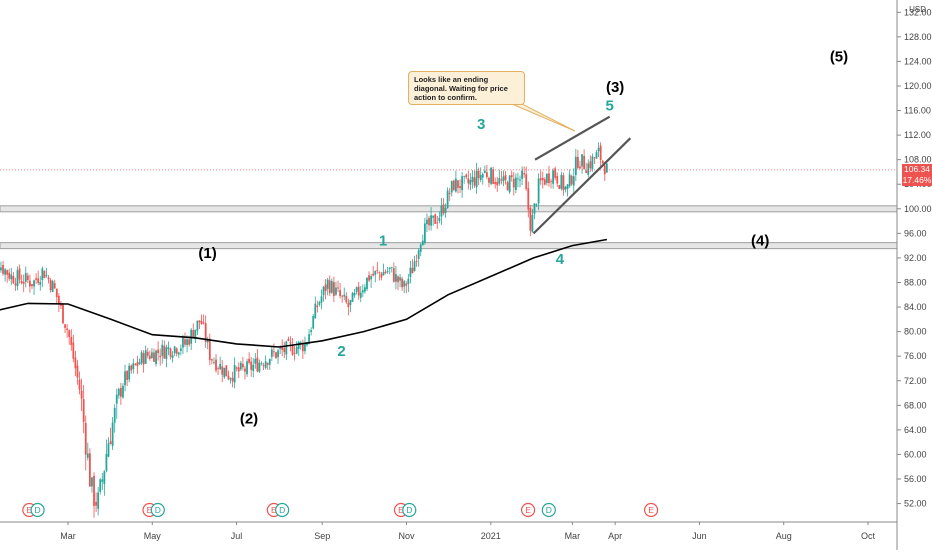 This screenshot has height=555, width=932. What do you see at coordinates (915, 332) in the screenshot?
I see `y-tick-label: 80.00` at bounding box center [915, 332].